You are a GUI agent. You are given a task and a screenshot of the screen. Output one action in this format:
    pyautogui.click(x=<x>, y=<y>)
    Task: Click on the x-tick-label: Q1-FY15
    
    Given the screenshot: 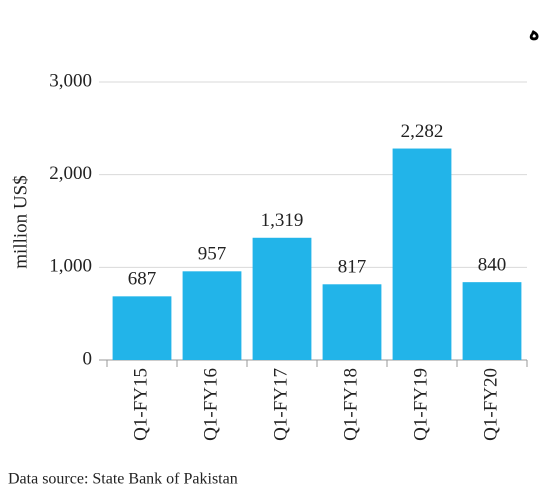 What is the action you would take?
    pyautogui.click(x=140, y=404)
    